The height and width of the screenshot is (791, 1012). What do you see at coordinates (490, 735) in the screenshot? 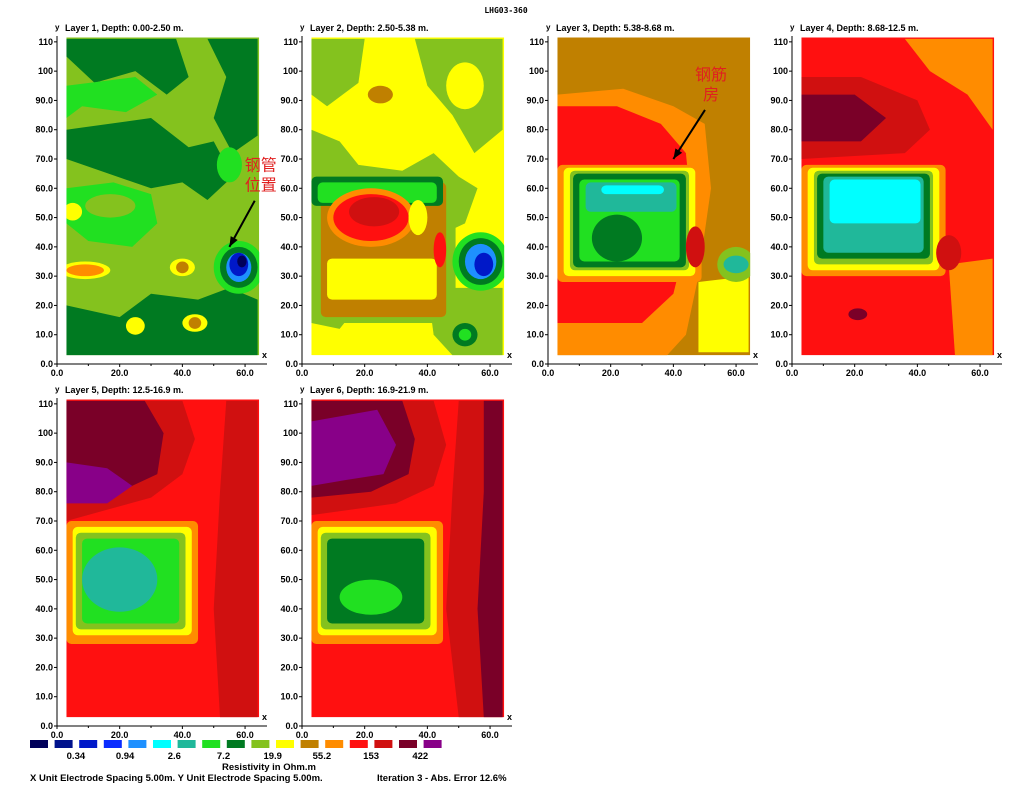
I see `x-tick-label: 60.0` at bounding box center [490, 735].